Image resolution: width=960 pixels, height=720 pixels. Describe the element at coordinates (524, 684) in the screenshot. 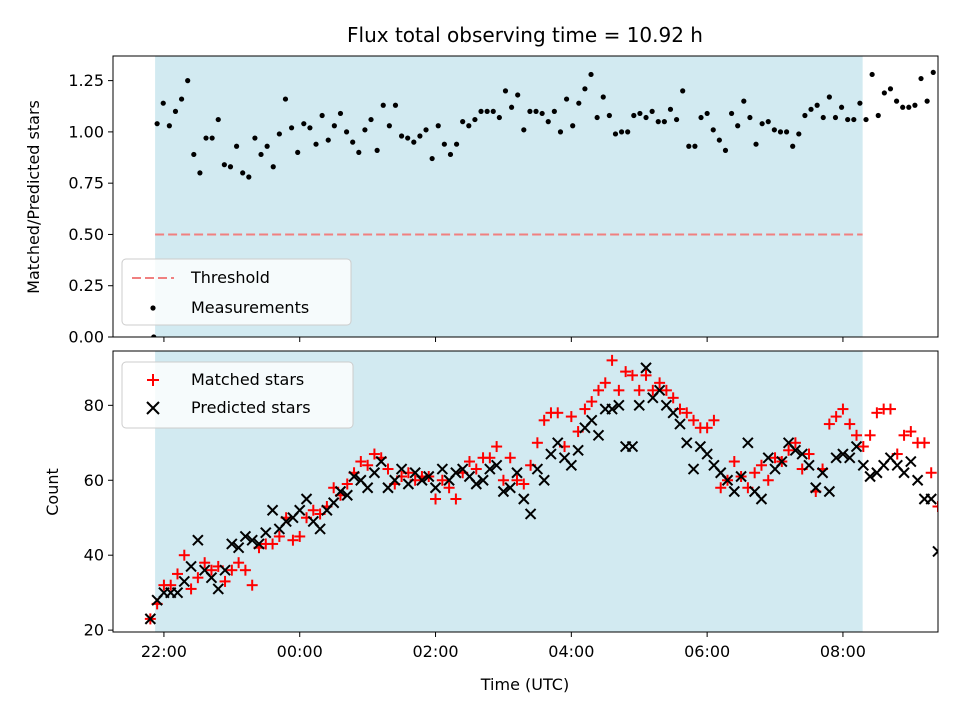

I see `x-axis-label: Time (UTC)` at that location.